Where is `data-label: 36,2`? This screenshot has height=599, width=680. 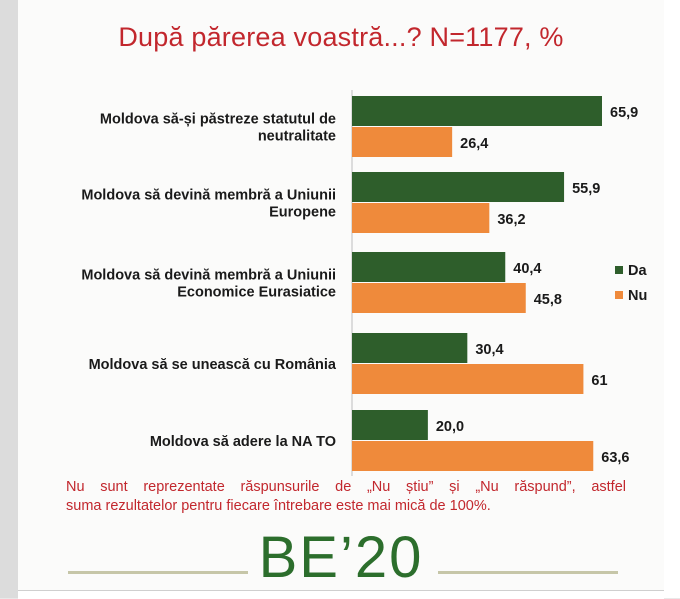 data-label: 36,2 is located at coordinates (511, 220).